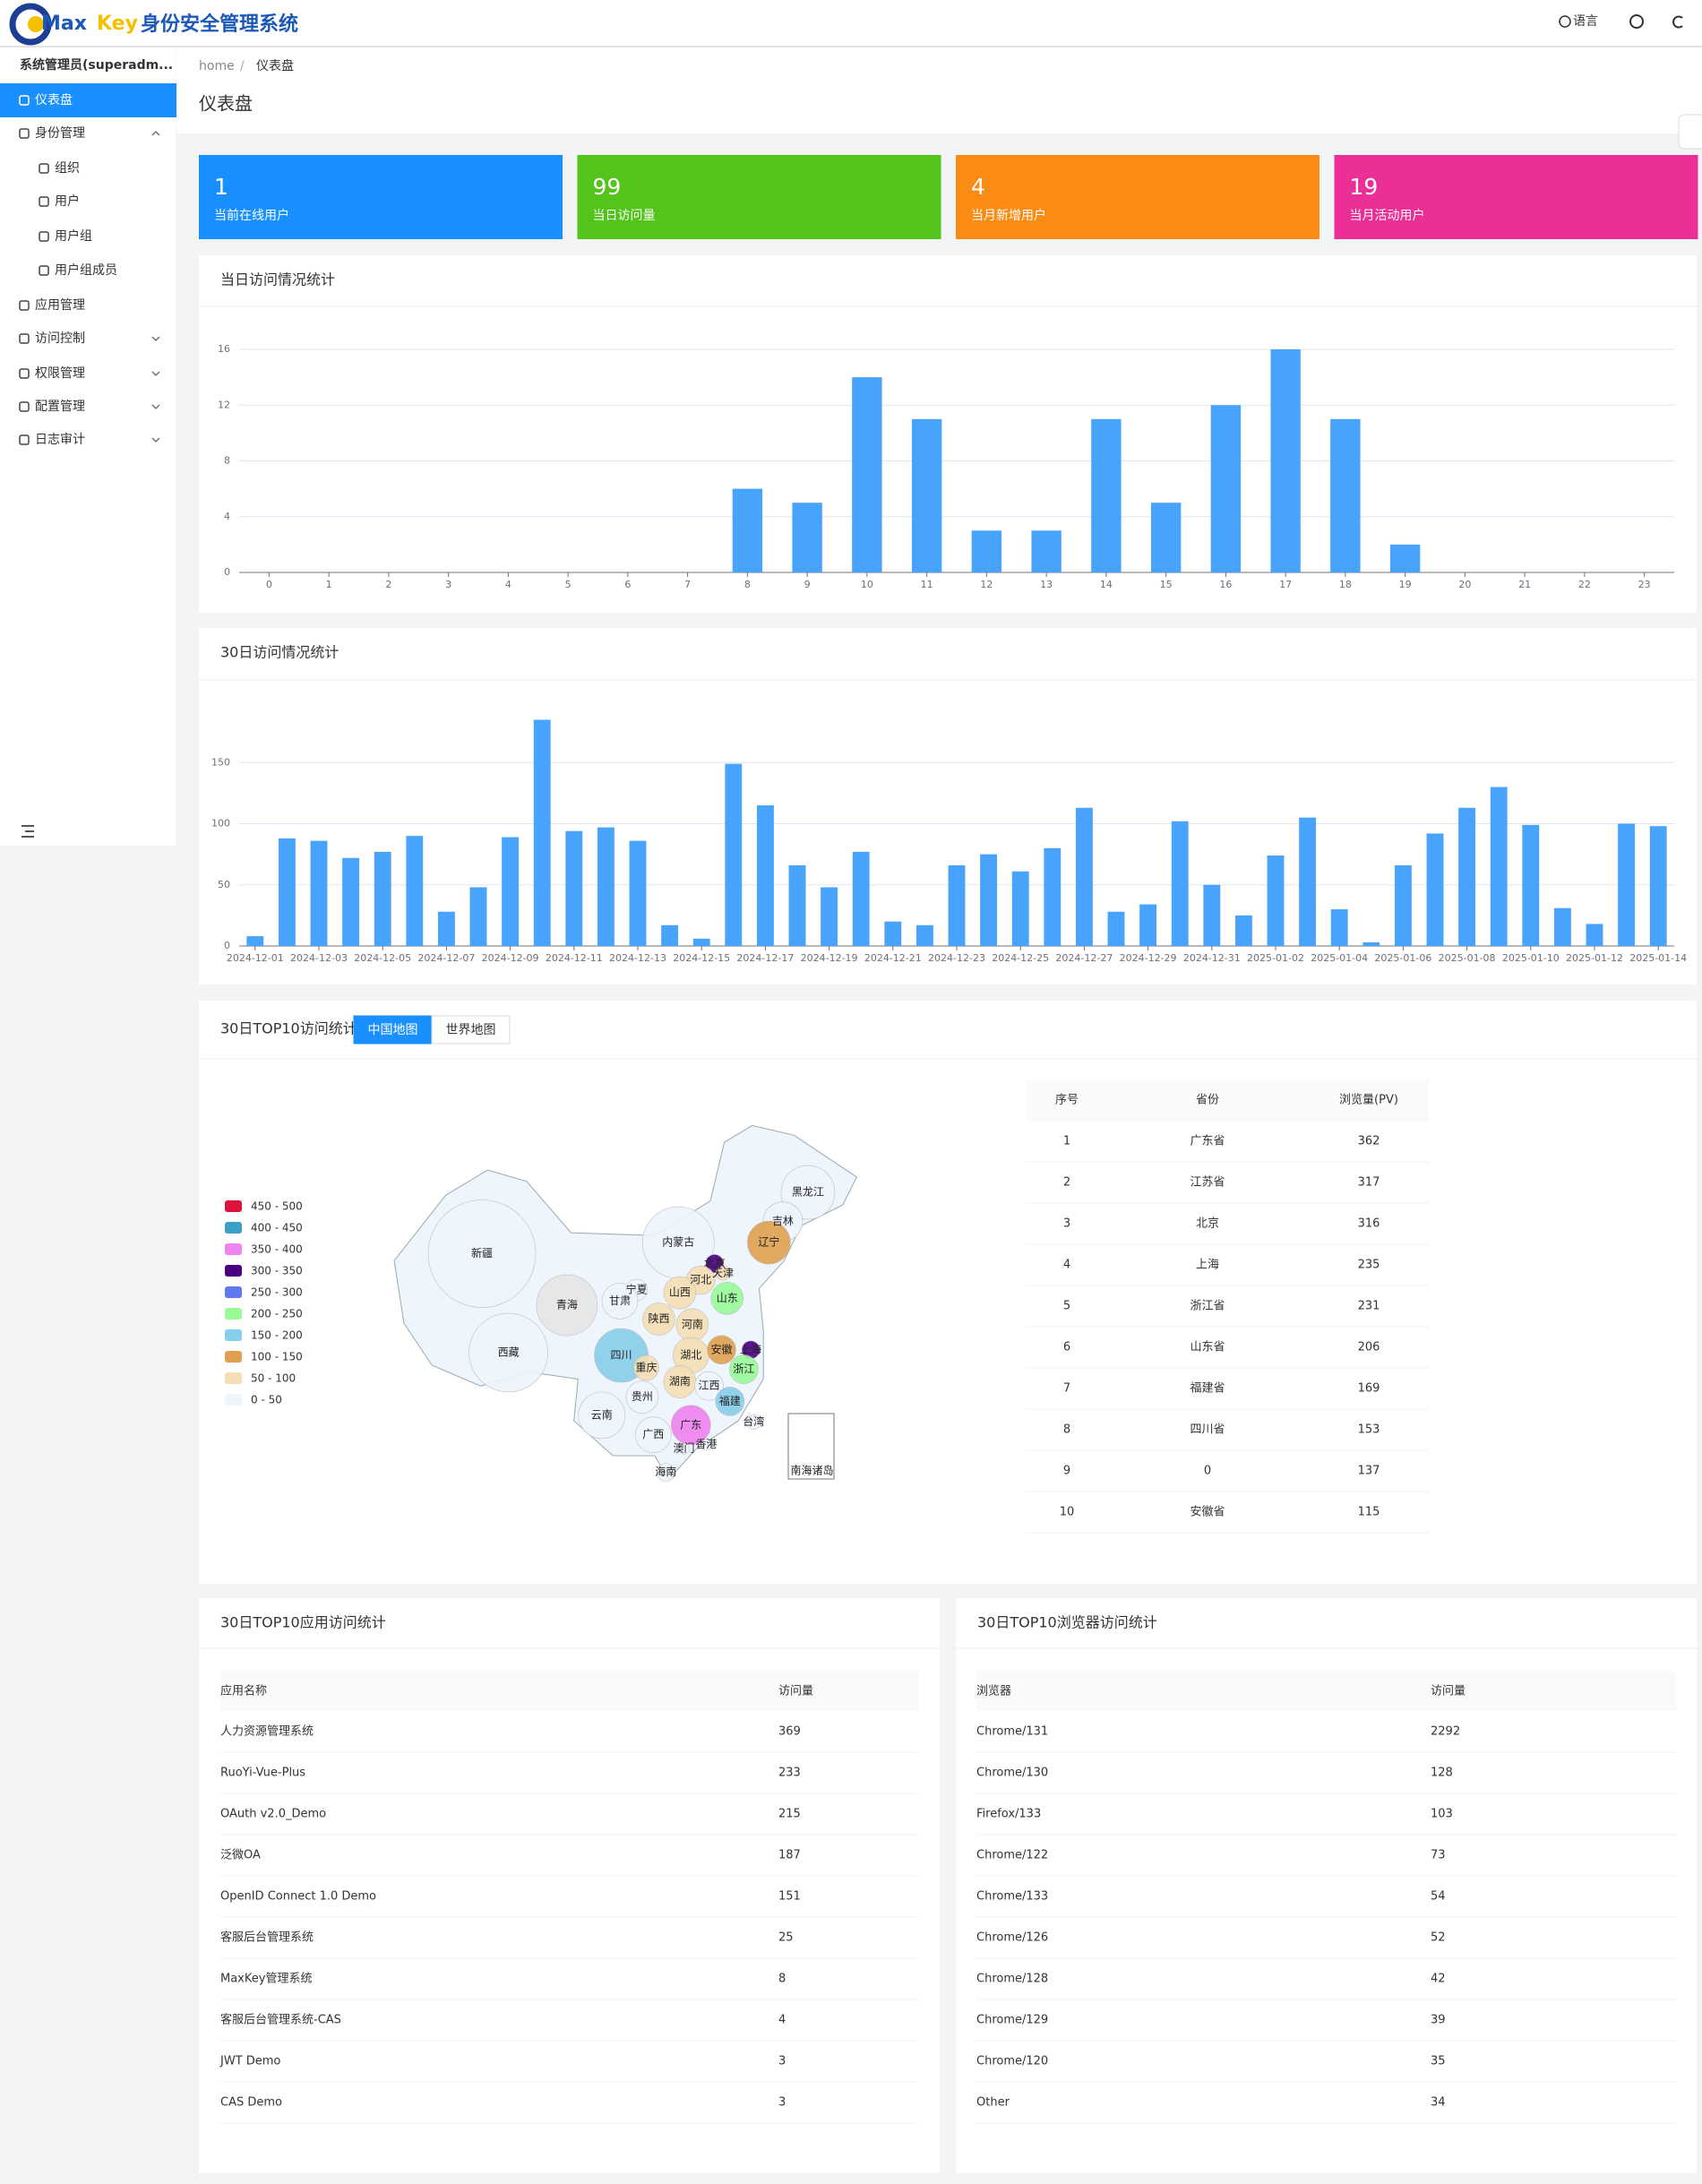 The height and width of the screenshot is (2184, 1702). What do you see at coordinates (1585, 21) in the screenshot?
I see `language-menu: 语言` at bounding box center [1585, 21].